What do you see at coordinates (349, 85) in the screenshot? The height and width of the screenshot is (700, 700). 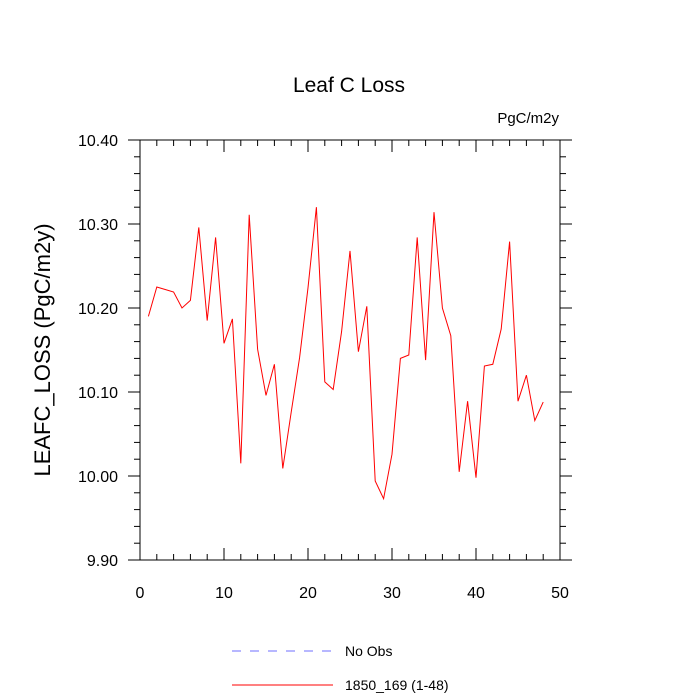 I see `chart-title: Leaf C Loss` at bounding box center [349, 85].